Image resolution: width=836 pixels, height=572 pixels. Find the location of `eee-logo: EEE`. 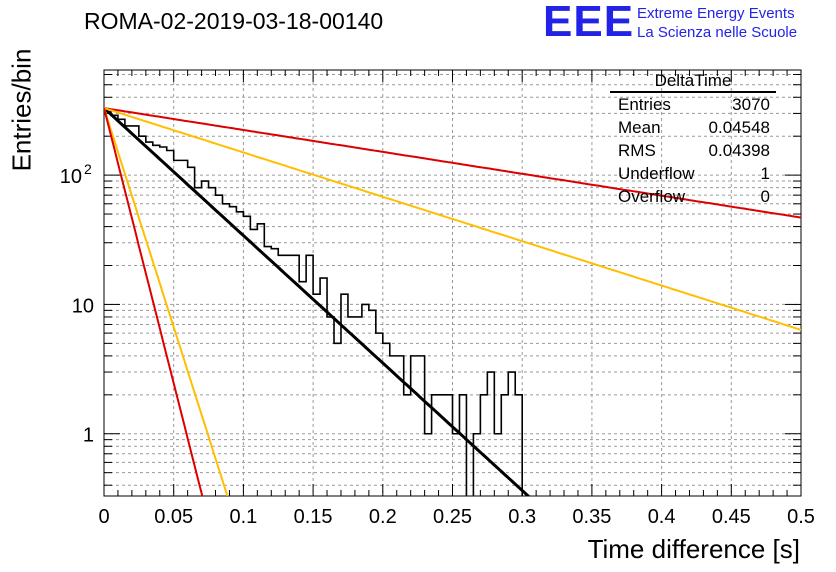

eee-logo: EEE is located at coordinates (589, 23).